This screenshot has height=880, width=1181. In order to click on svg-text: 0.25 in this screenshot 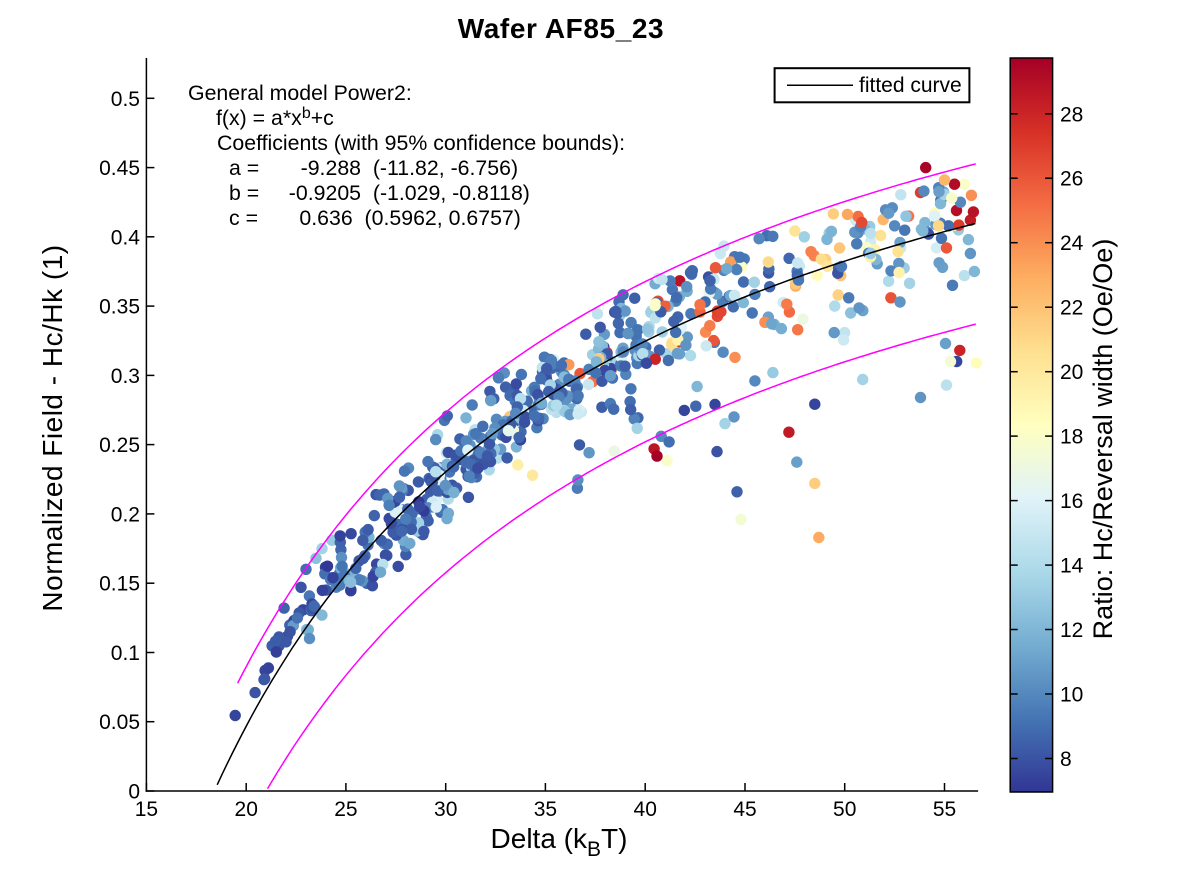, I will do `click(119, 445)`.